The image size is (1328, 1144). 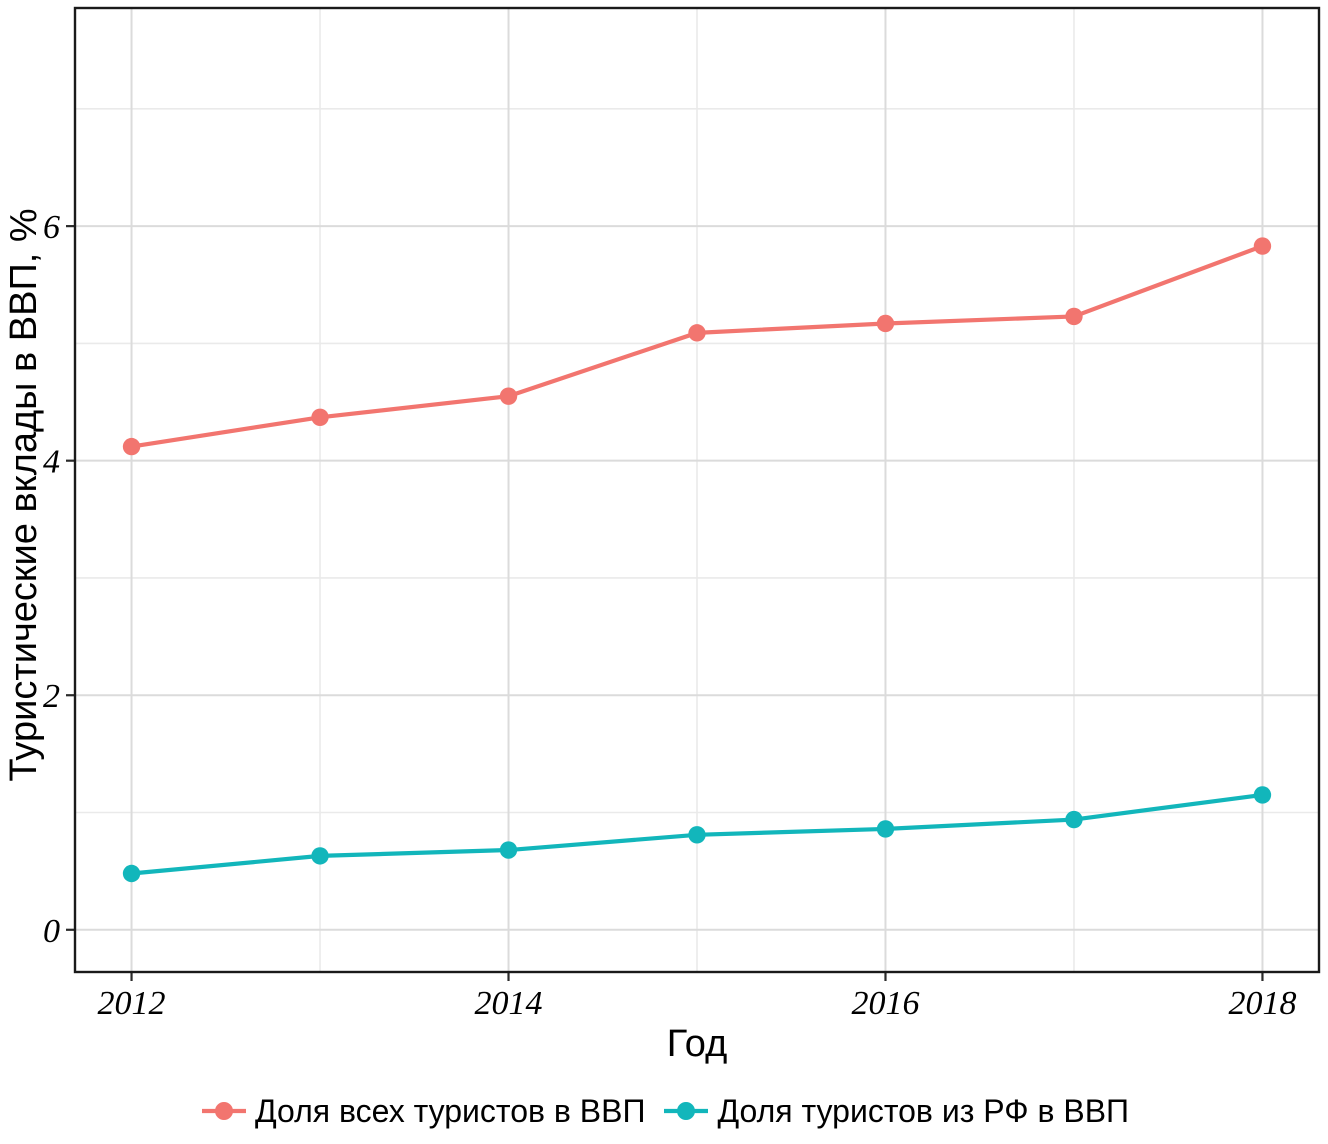 What do you see at coordinates (697, 333) in the screenshot?
I see `data-point-series0-2015` at bounding box center [697, 333].